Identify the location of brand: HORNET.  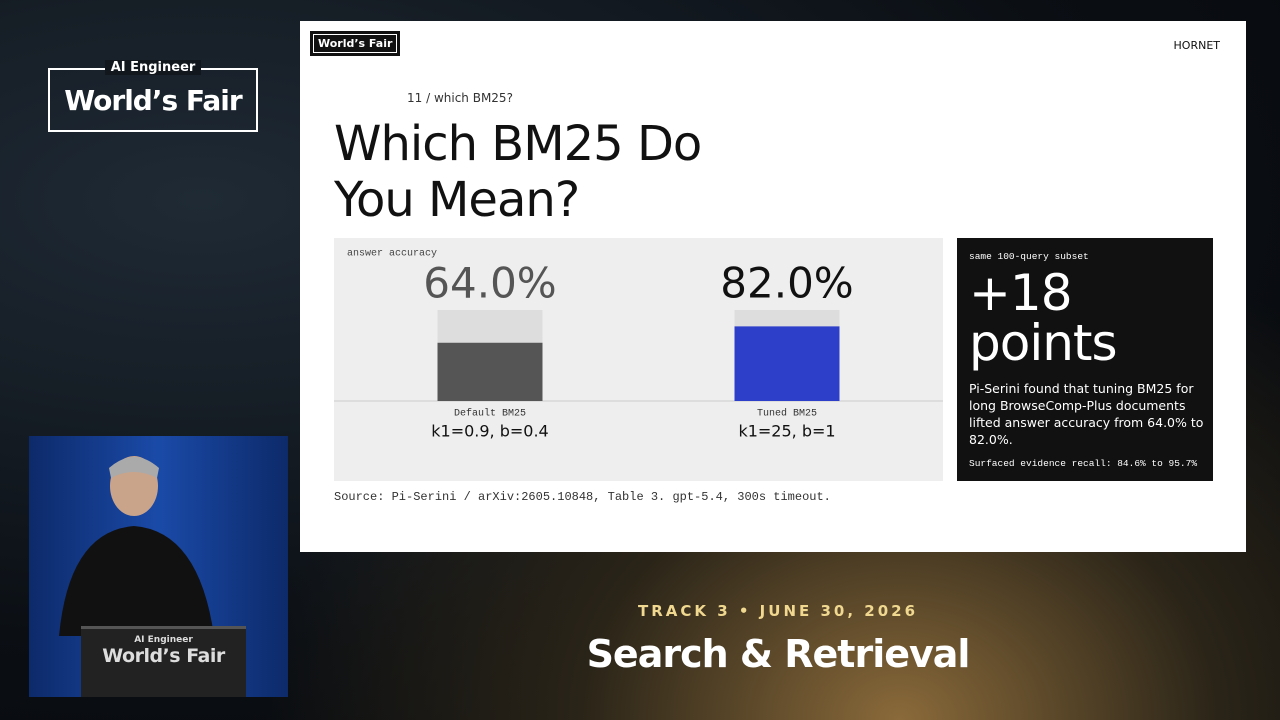
(1196, 45).